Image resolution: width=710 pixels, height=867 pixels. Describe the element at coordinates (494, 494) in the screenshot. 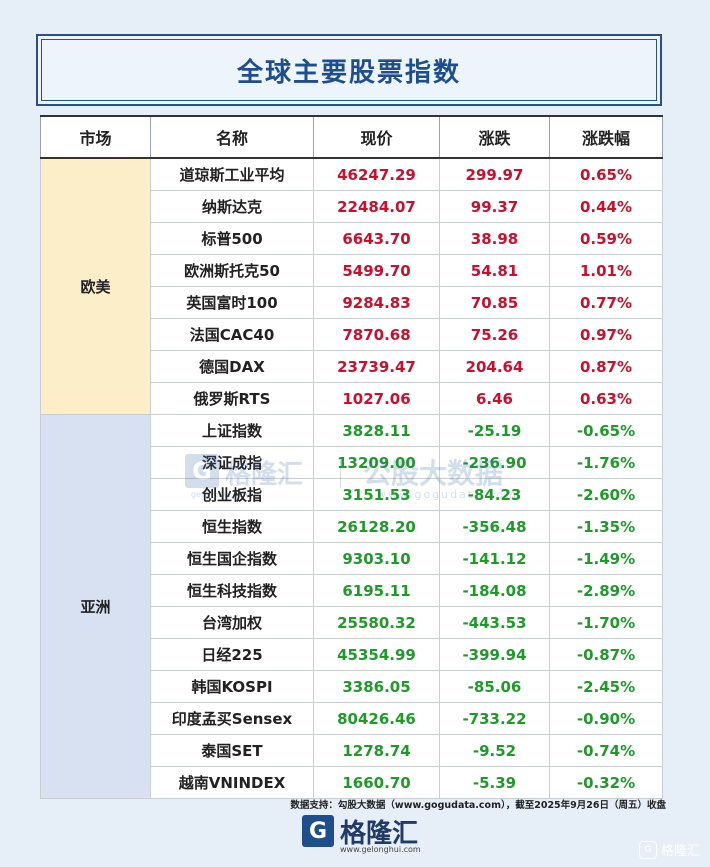

I see `index-change: -84.23` at that location.